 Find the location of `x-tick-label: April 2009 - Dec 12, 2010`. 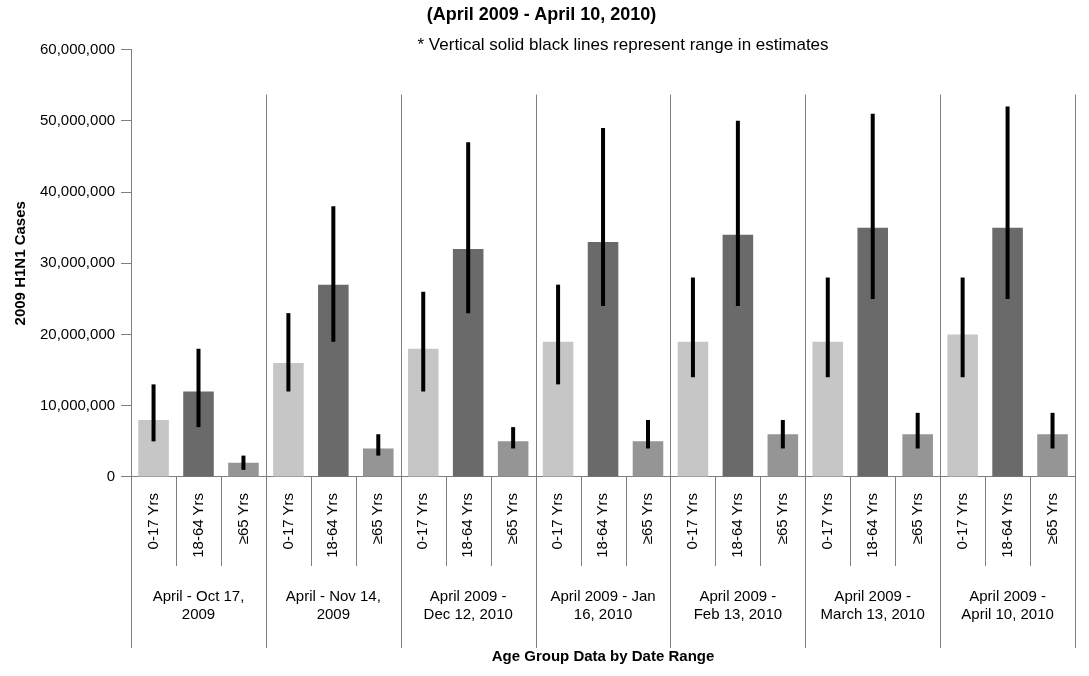

x-tick-label: April 2009 - Dec 12, 2010 is located at coordinates (468, 605).